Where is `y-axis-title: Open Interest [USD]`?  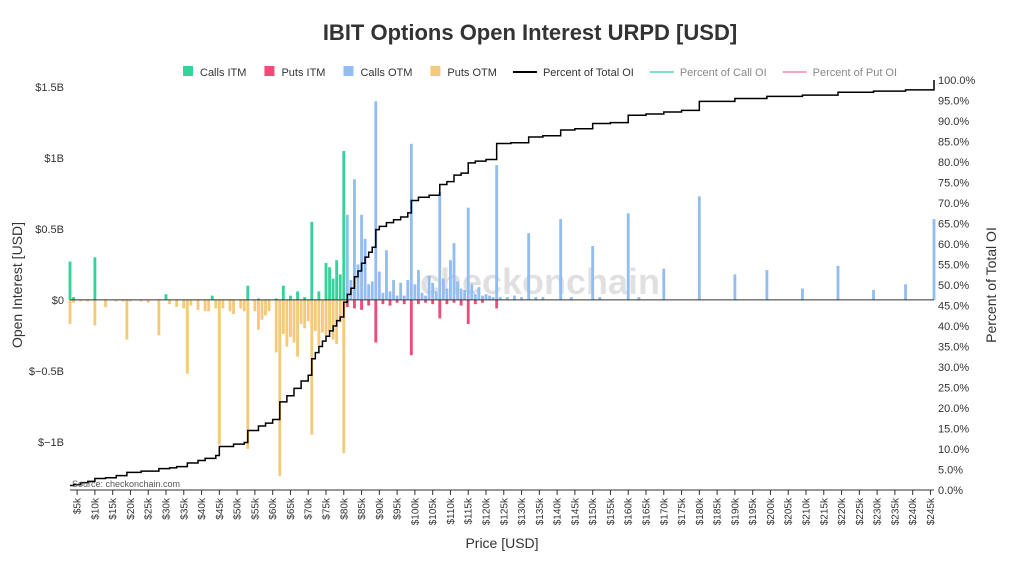 y-axis-title: Open Interest [USD] is located at coordinates (17, 285).